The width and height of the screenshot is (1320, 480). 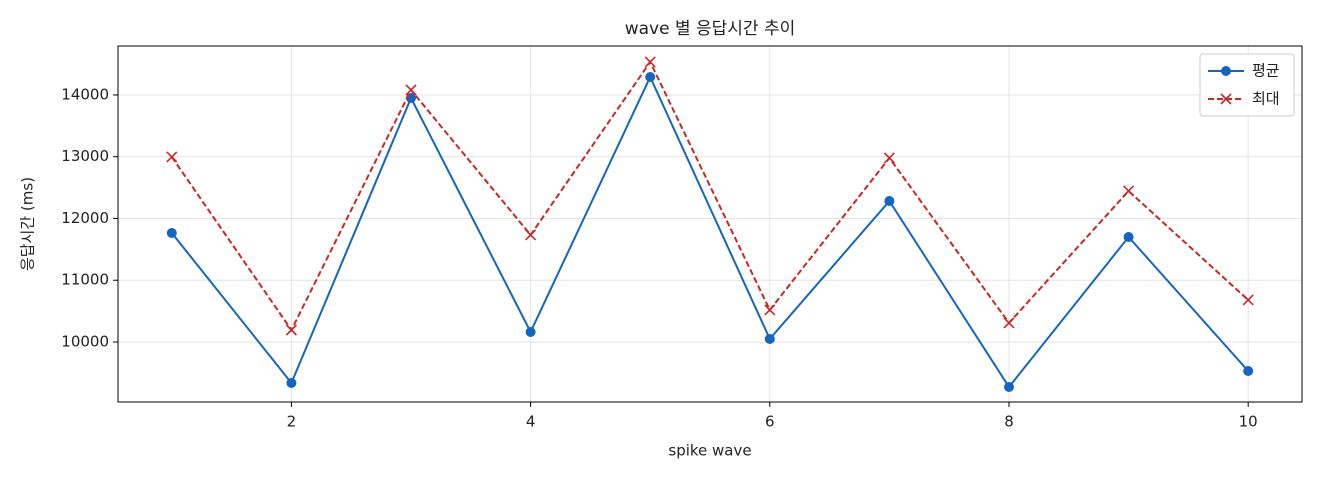 I want to click on x-tick-label: 8, so click(x=1009, y=422).